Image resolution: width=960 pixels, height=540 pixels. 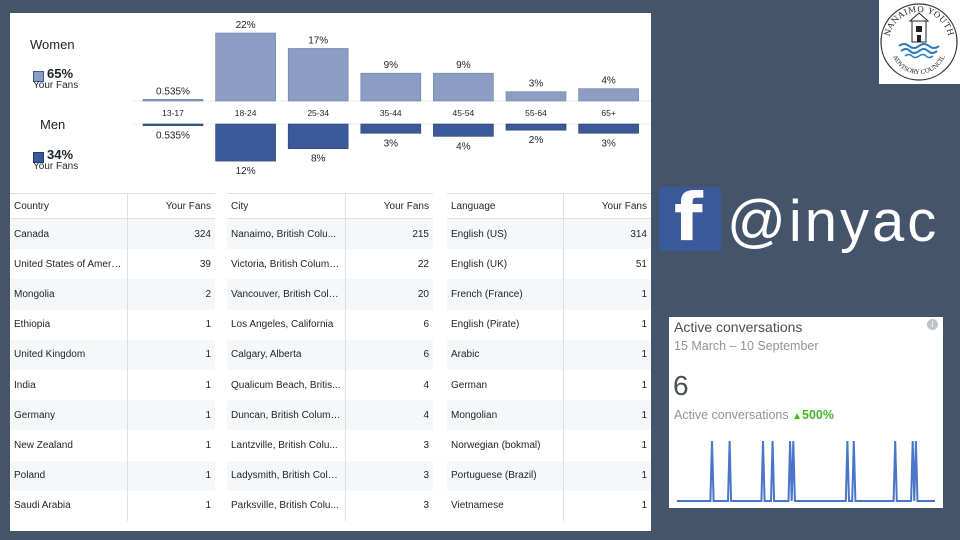 What do you see at coordinates (388, 206) in the screenshot?
I see `city-fans-header: Your Fans` at bounding box center [388, 206].